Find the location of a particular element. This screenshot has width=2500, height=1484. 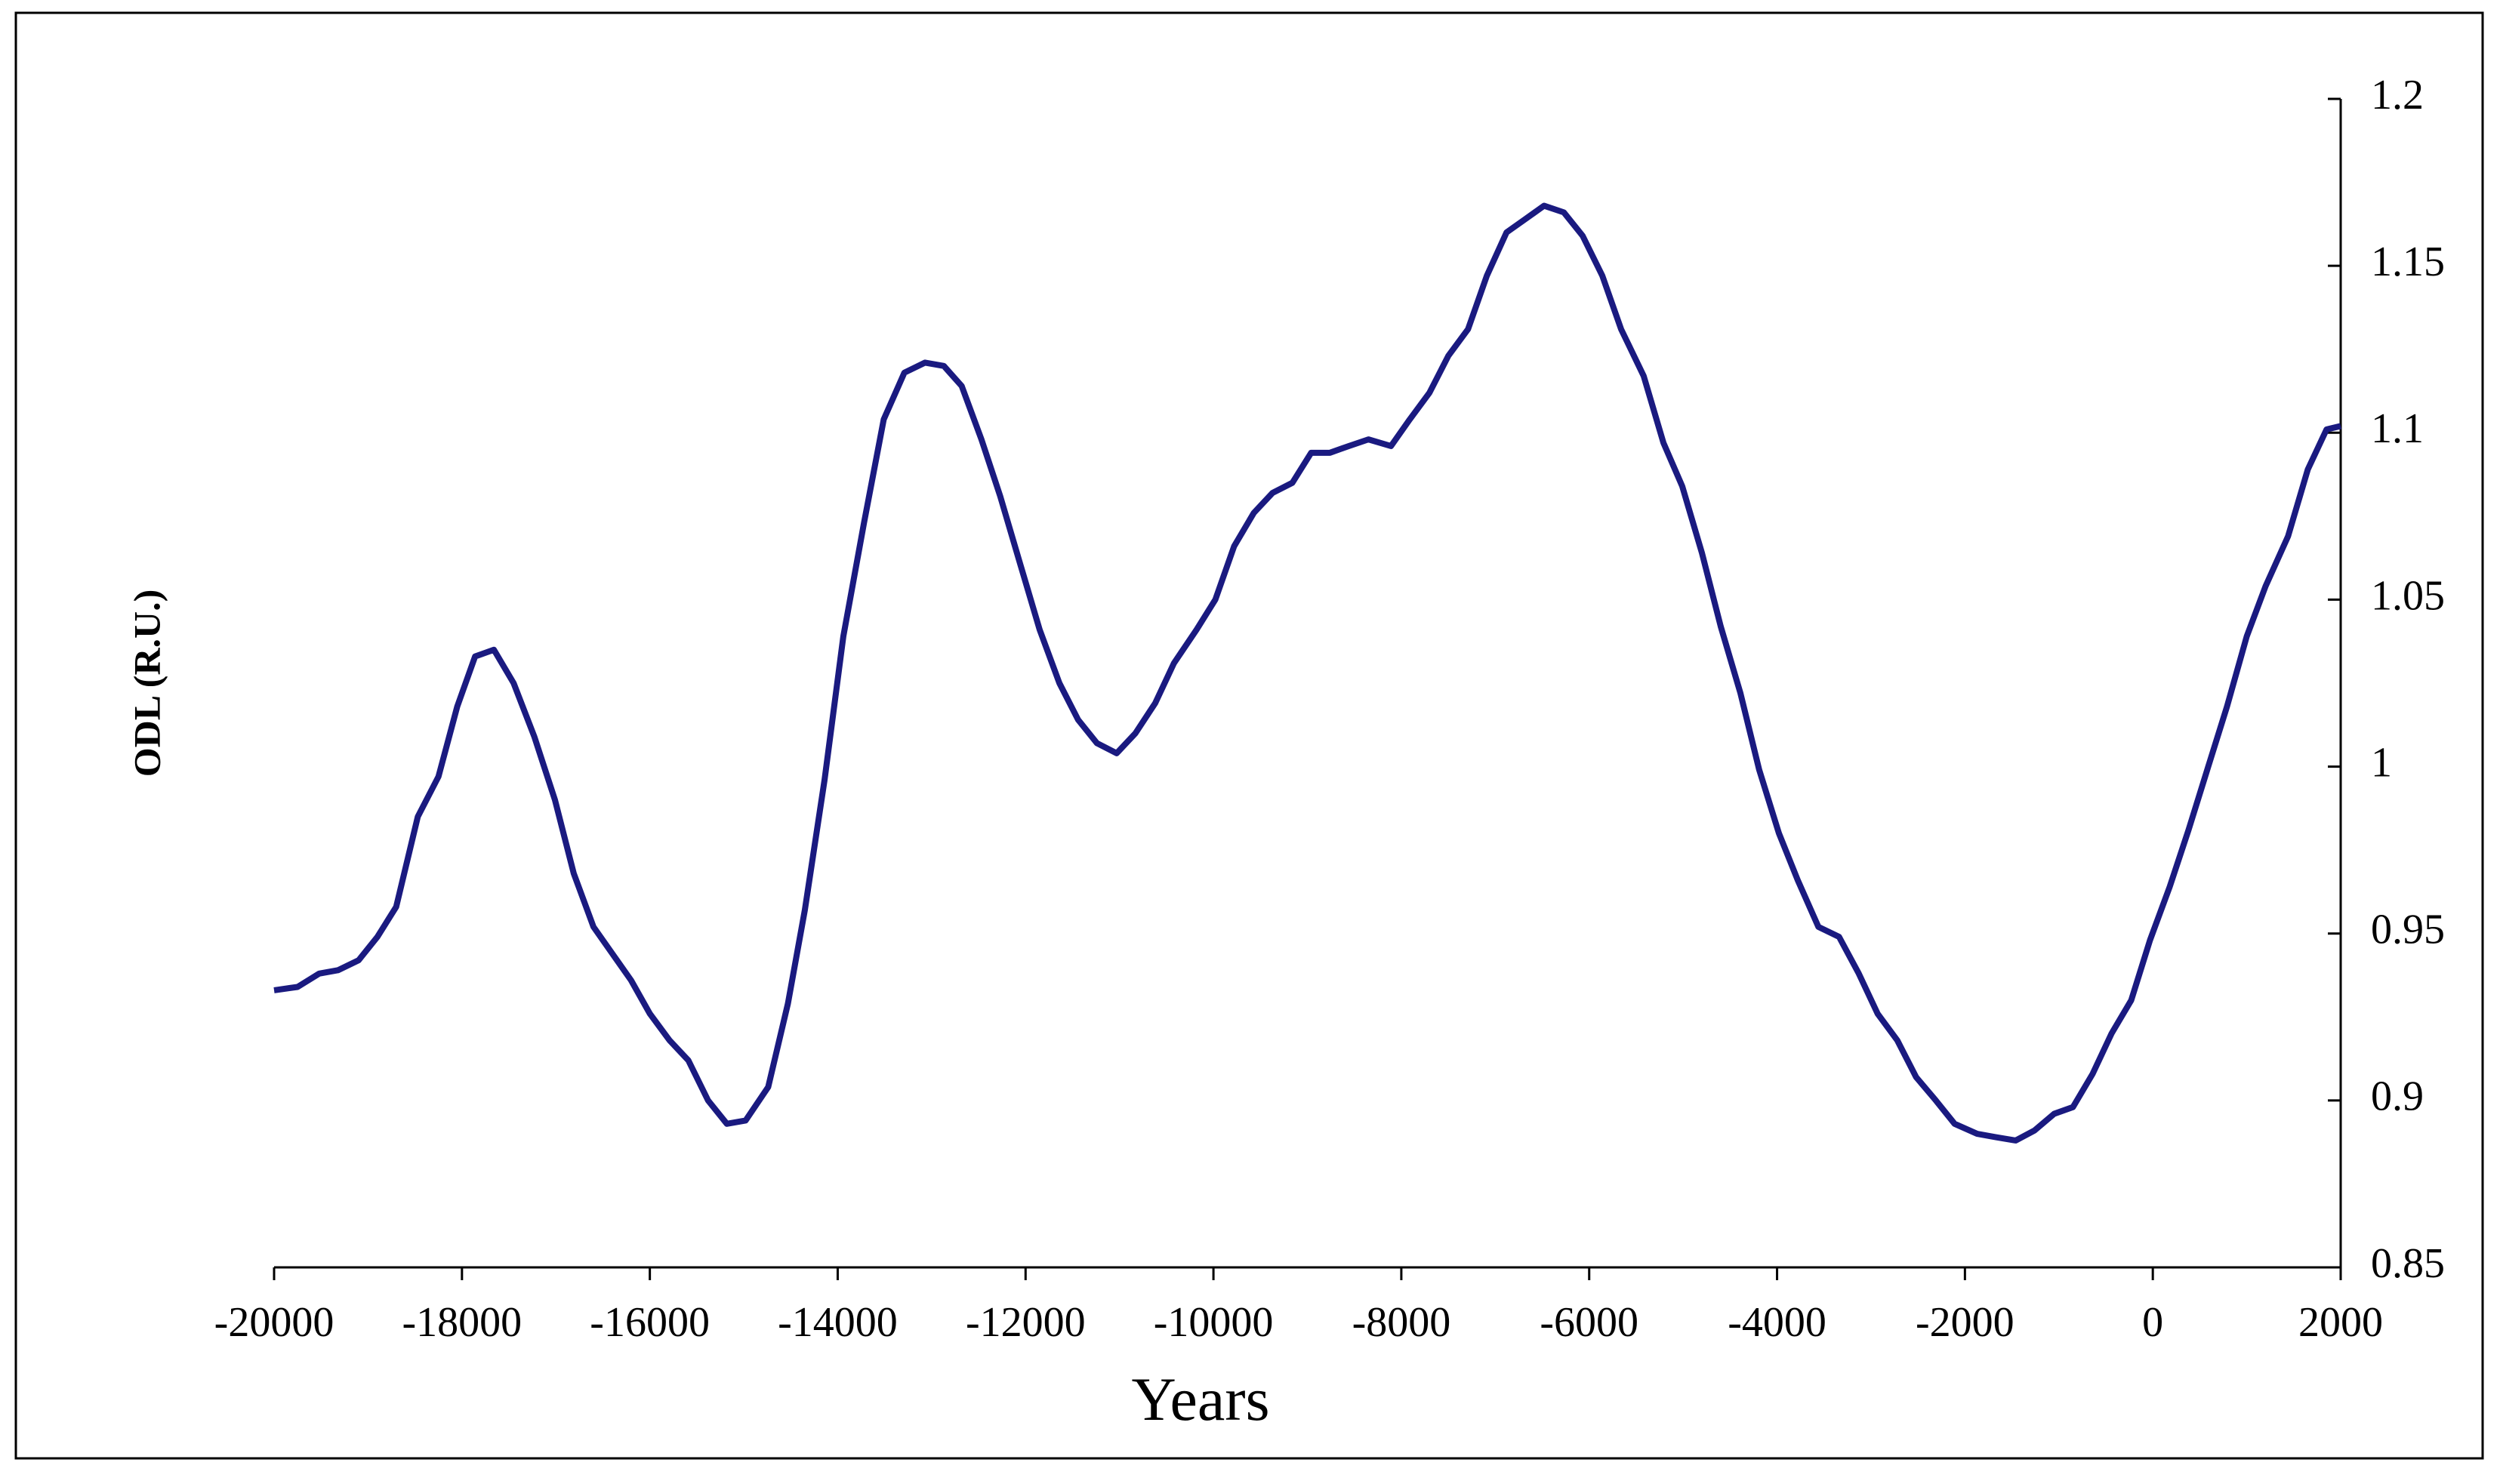

y-tick-label: 1.1 is located at coordinates (2397, 428).